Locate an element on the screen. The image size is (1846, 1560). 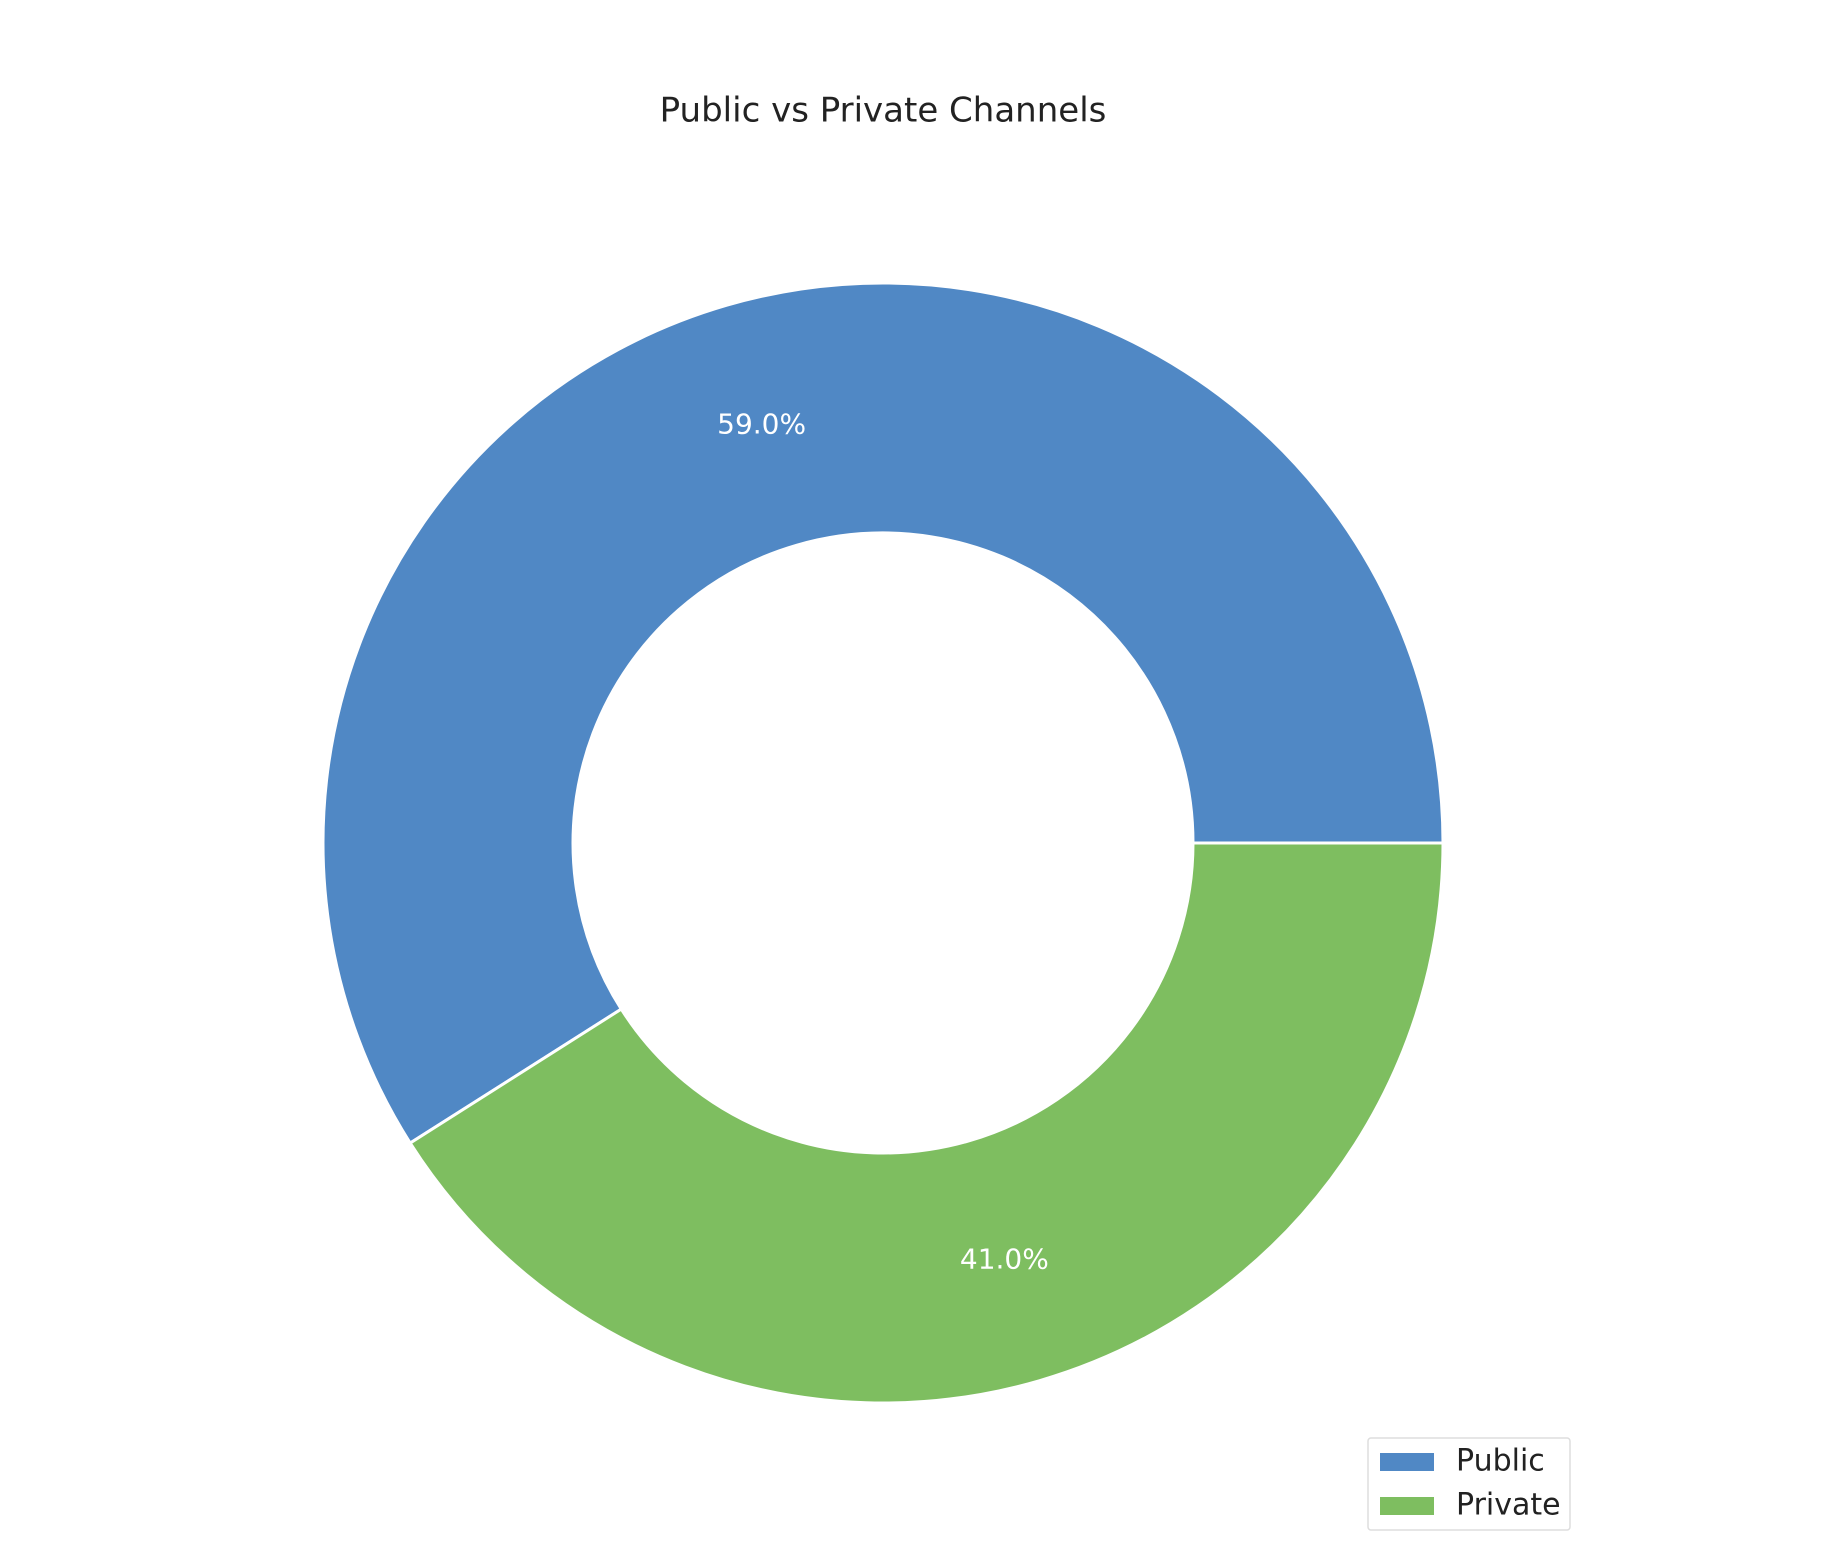
legend-label: Private is located at coordinates (1508, 1505).